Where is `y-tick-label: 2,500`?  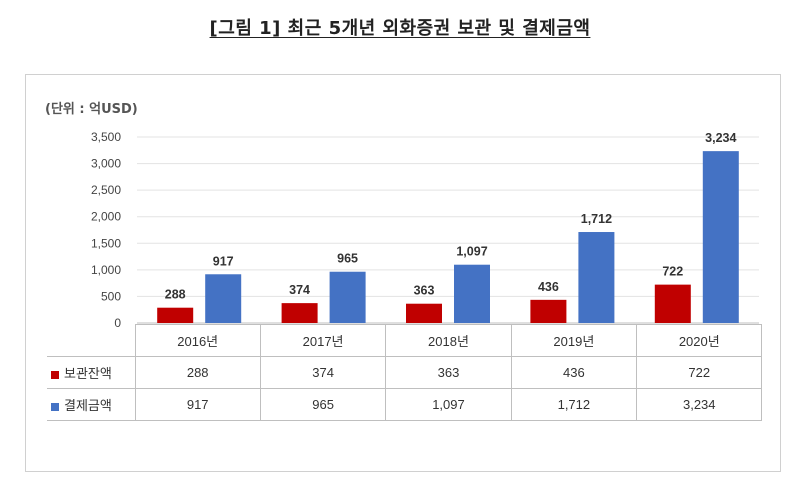 y-tick-label: 2,500 is located at coordinates (106, 190).